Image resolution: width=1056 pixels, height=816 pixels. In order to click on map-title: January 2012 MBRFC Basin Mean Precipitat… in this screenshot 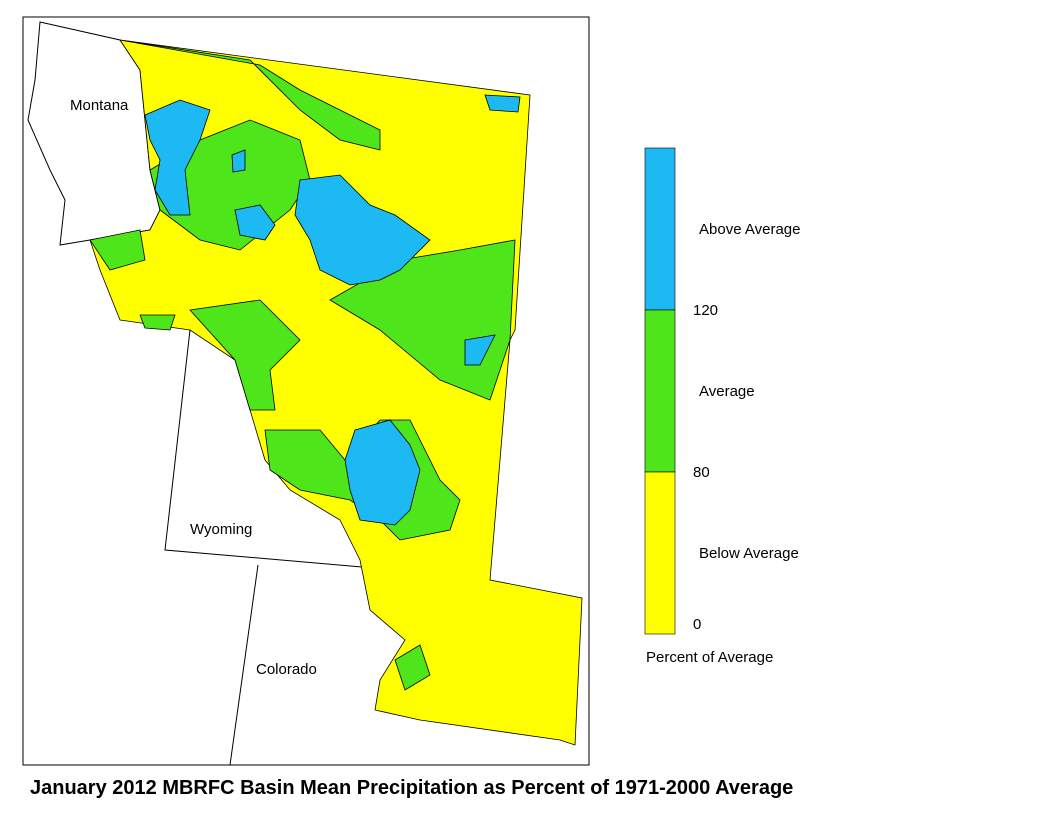, I will do `click(411, 788)`.